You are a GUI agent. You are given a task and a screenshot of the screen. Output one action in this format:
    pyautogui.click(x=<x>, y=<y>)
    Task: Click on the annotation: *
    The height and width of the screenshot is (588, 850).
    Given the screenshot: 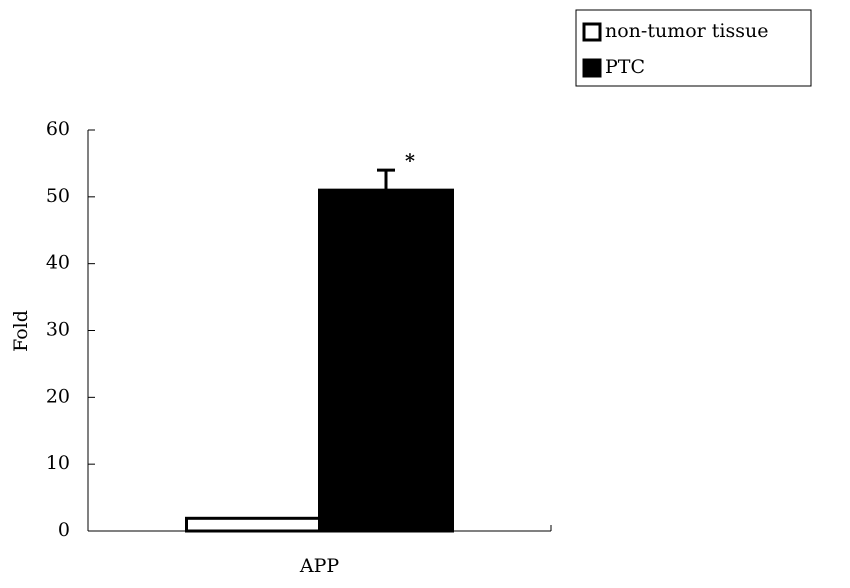 What is the action you would take?
    pyautogui.click(x=410, y=161)
    